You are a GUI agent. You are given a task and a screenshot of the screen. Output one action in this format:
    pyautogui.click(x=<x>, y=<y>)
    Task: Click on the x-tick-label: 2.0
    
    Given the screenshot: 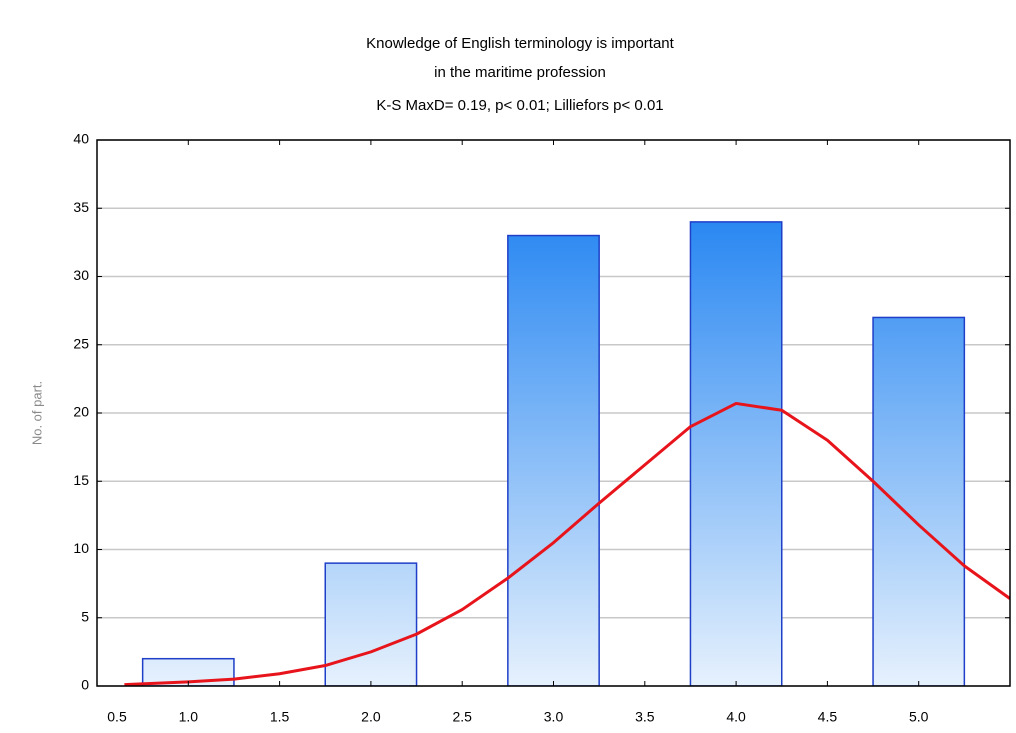 What is the action you would take?
    pyautogui.click(x=371, y=717)
    